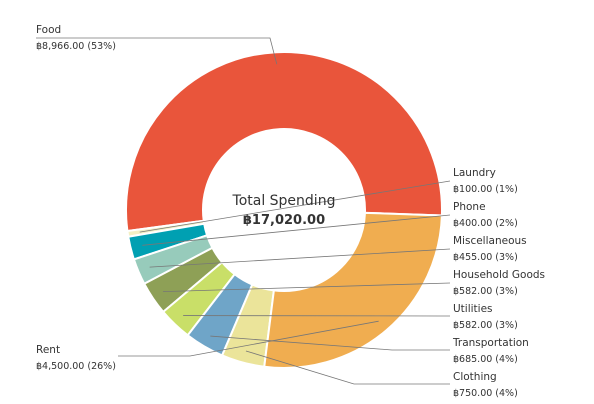  Describe the element at coordinates (485, 393) in the screenshot. I see `label-value-clothing: ฿750.00 (4%)` at that location.